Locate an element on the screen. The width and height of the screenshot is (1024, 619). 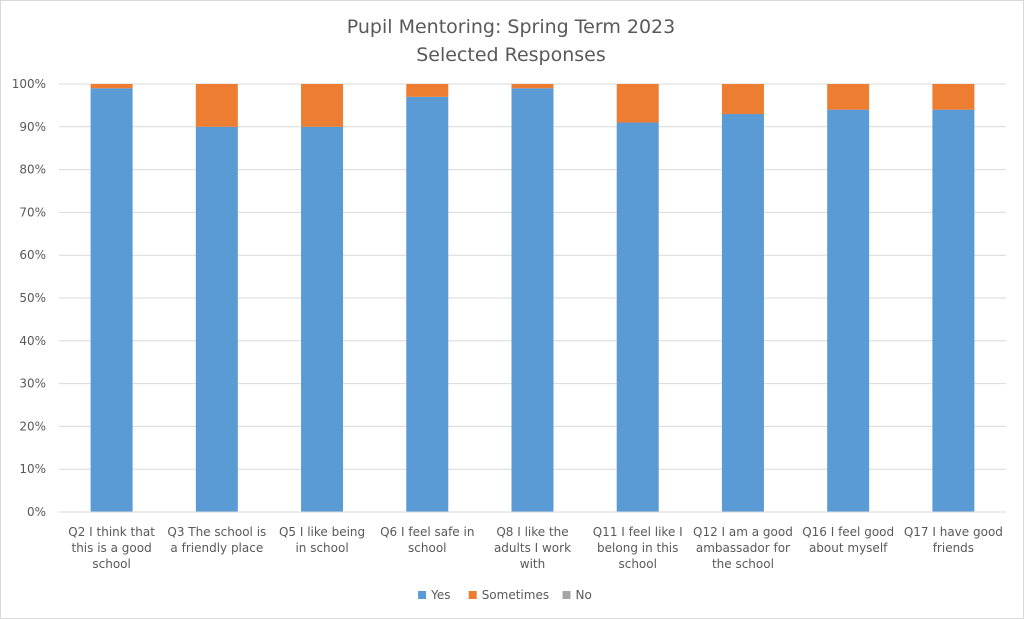
chart-title-line-2: Selected Responses is located at coordinates (511, 55).